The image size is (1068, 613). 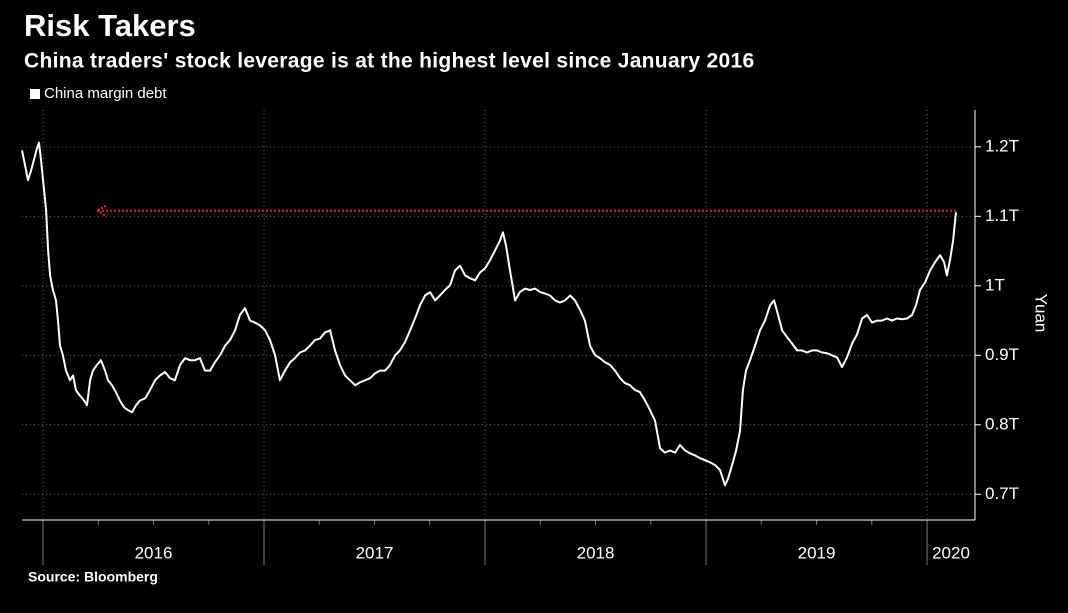 I want to click on y-tick-label: 1.2T, so click(x=1002, y=145).